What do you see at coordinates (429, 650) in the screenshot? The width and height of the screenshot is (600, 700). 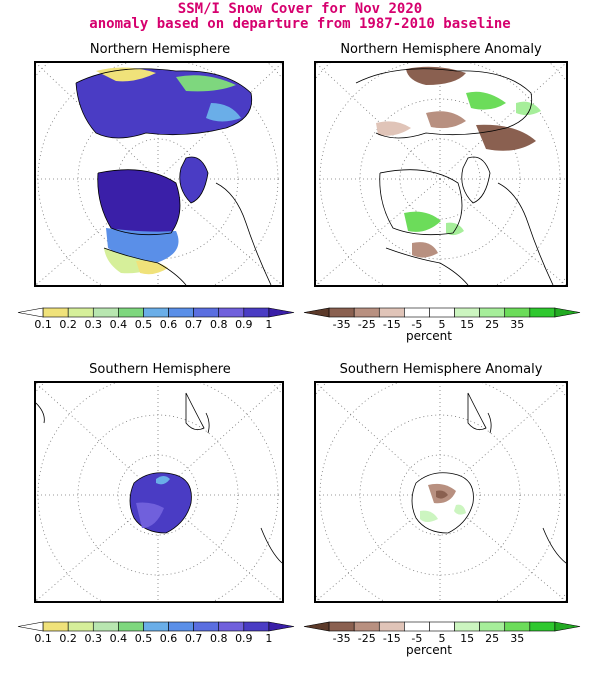 I see `sh-anomaly-unit-label: percent` at bounding box center [429, 650].